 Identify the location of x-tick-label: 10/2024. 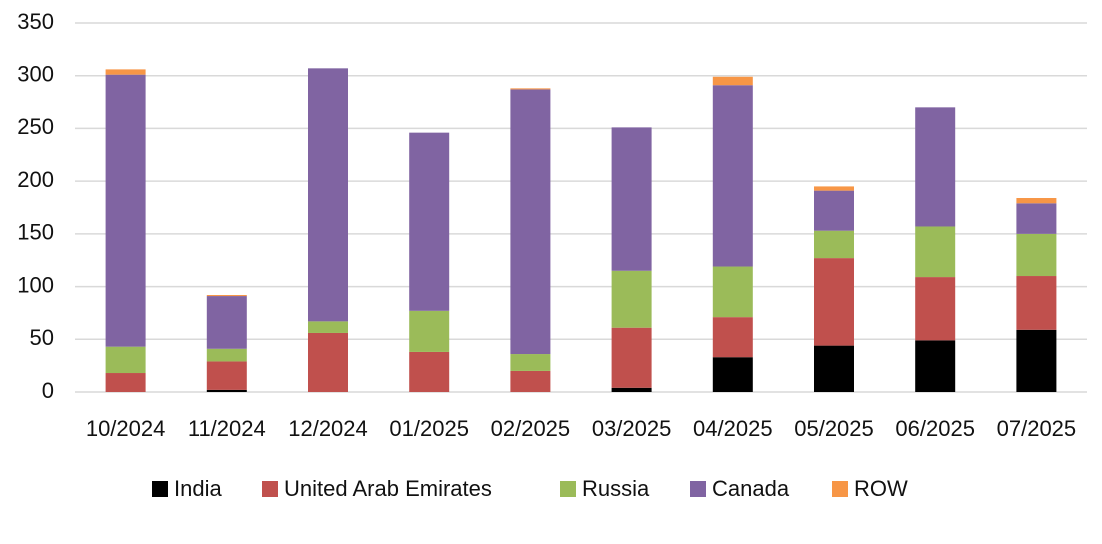
(126, 428).